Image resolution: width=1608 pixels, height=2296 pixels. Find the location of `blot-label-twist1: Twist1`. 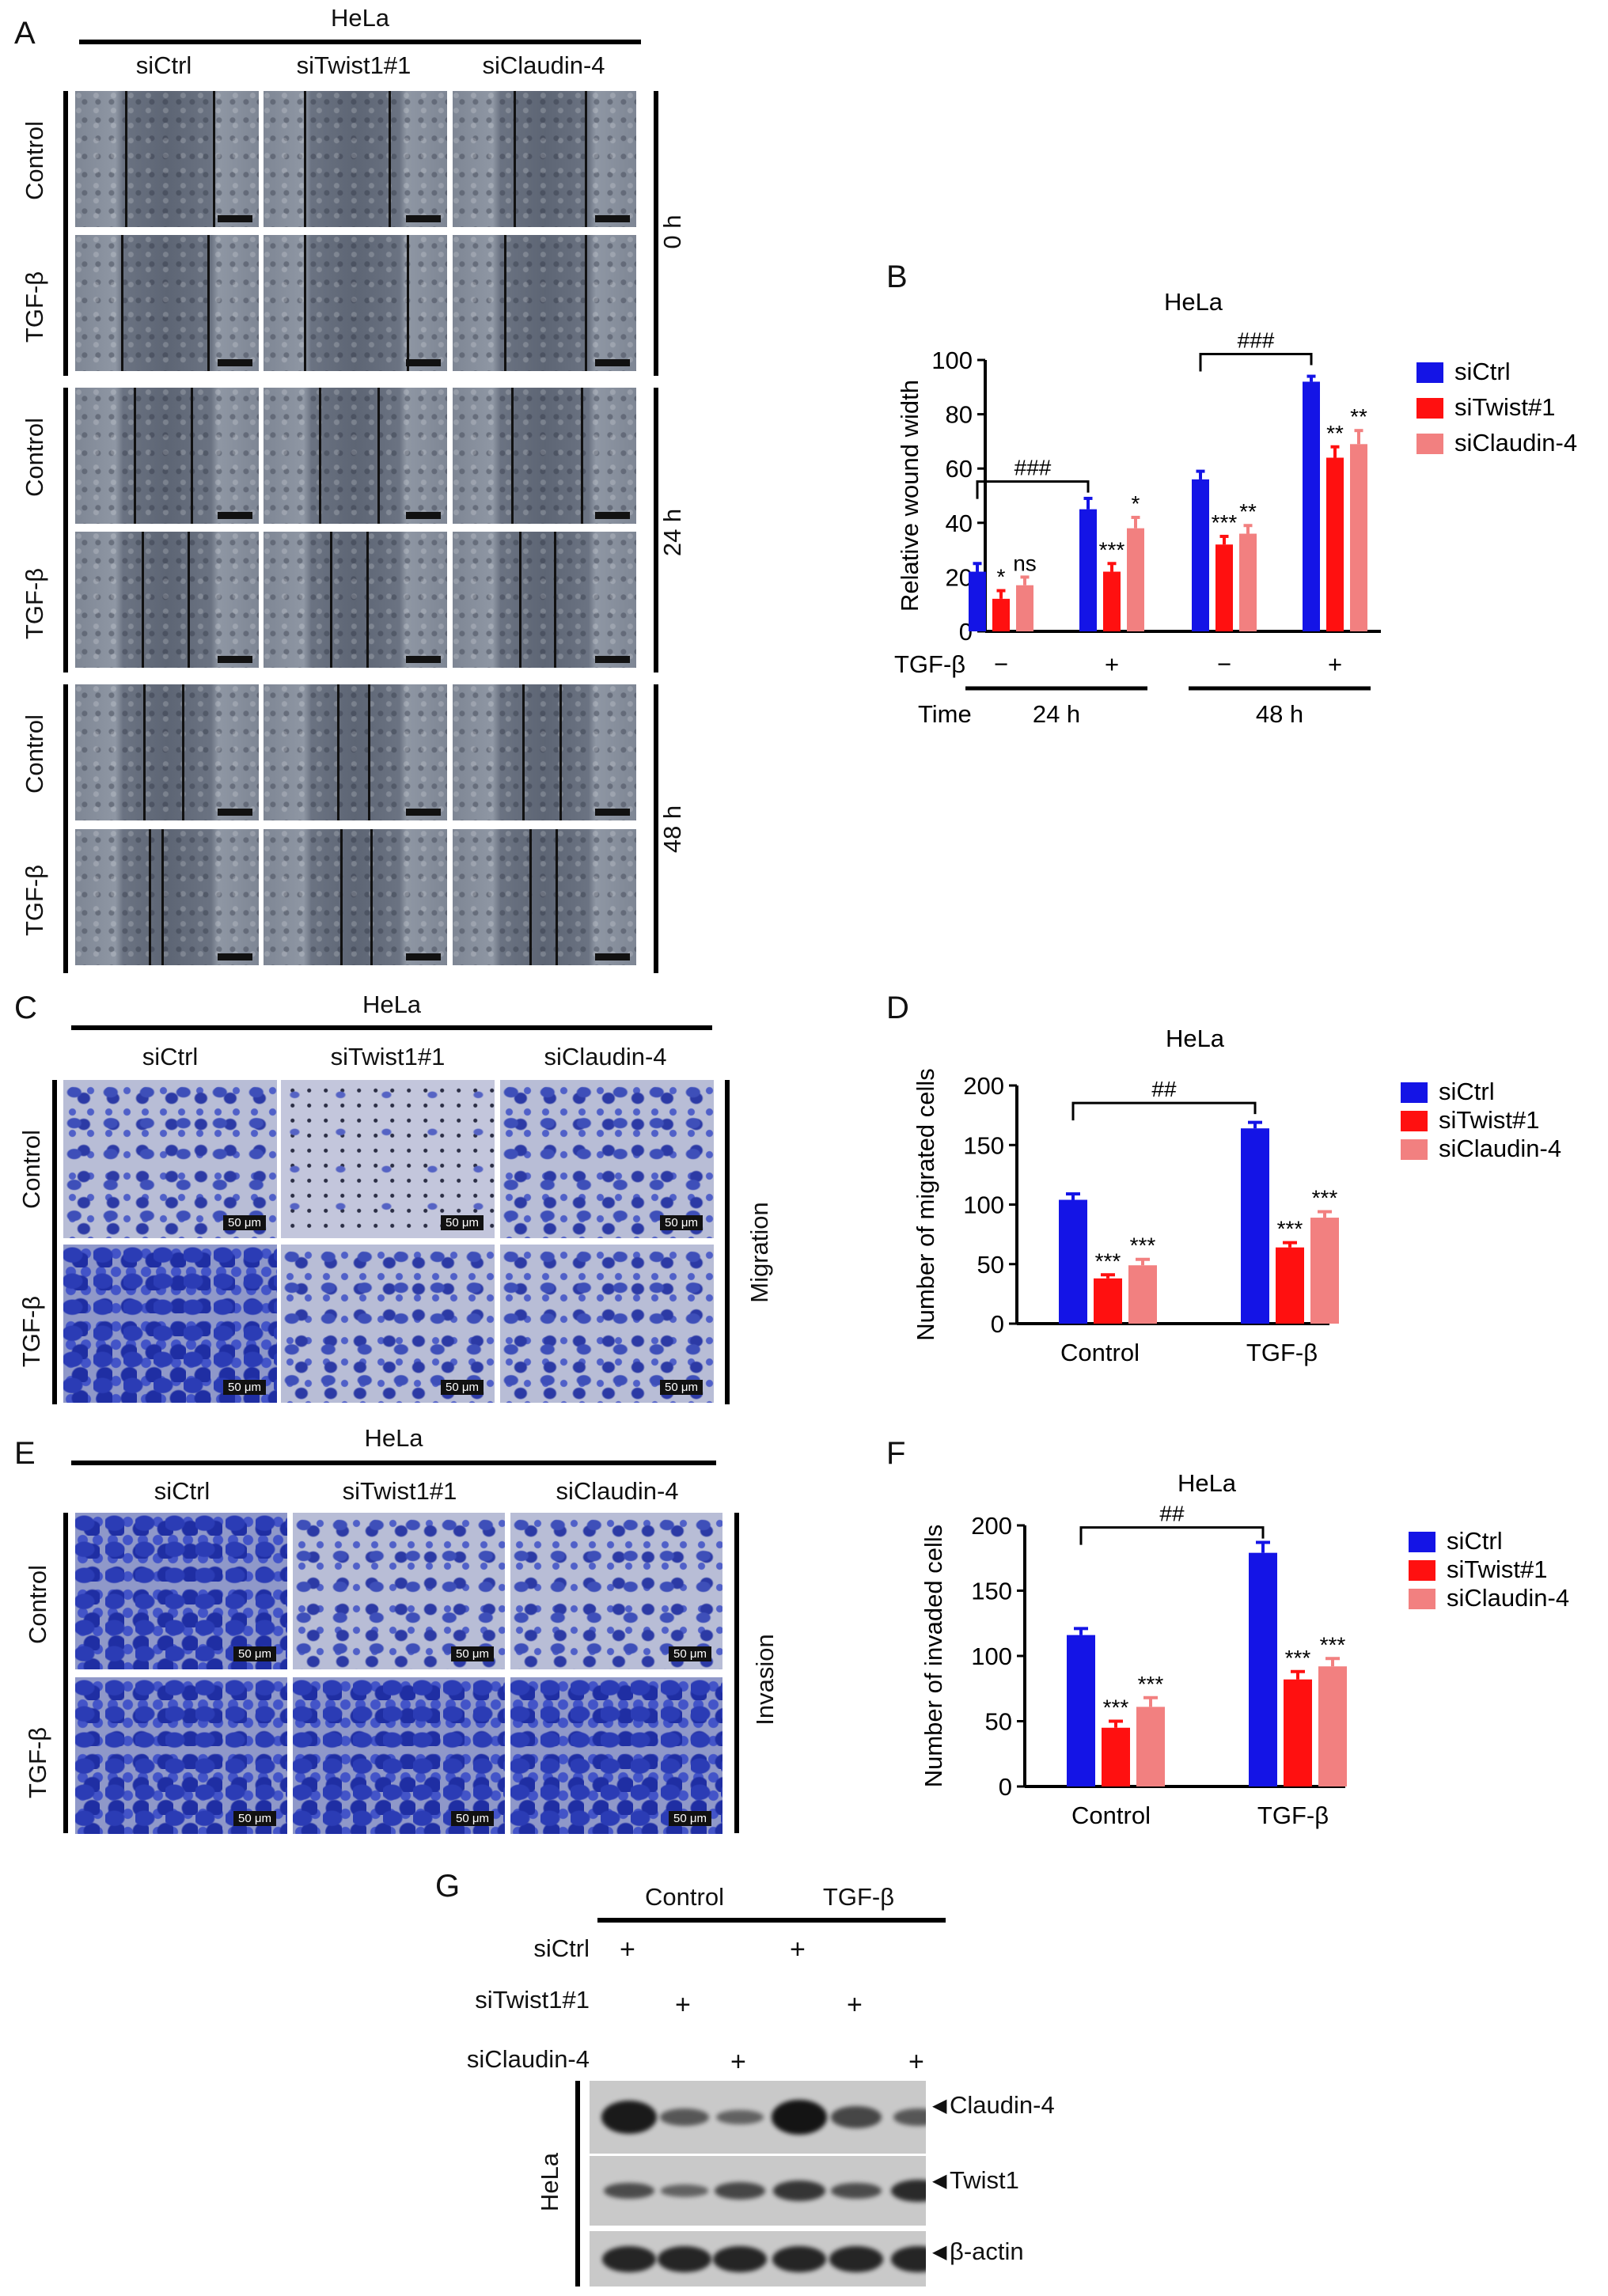

blot-label-twist1: Twist1 is located at coordinates (985, 2180).